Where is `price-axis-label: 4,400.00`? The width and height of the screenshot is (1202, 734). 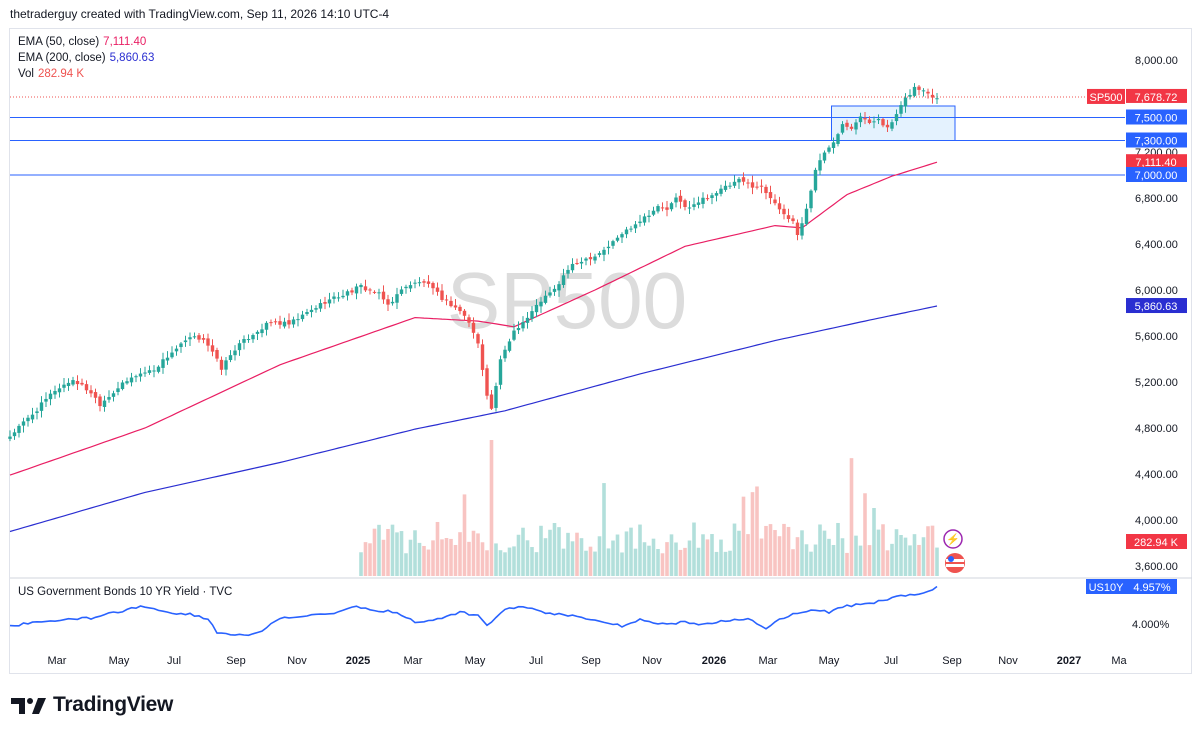 price-axis-label: 4,400.00 is located at coordinates (1156, 475).